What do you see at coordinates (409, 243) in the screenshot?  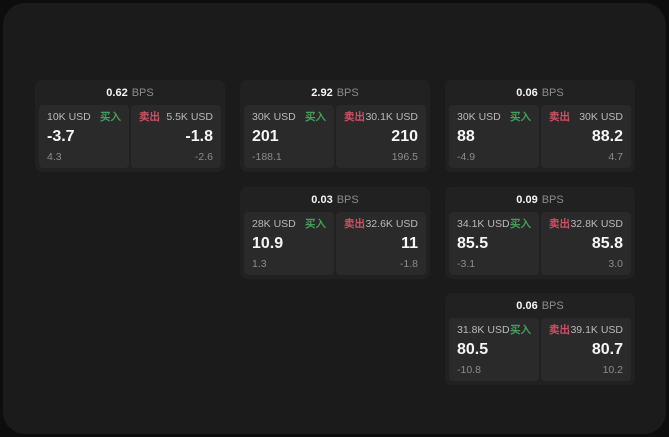 I see `sell-price: 11` at bounding box center [409, 243].